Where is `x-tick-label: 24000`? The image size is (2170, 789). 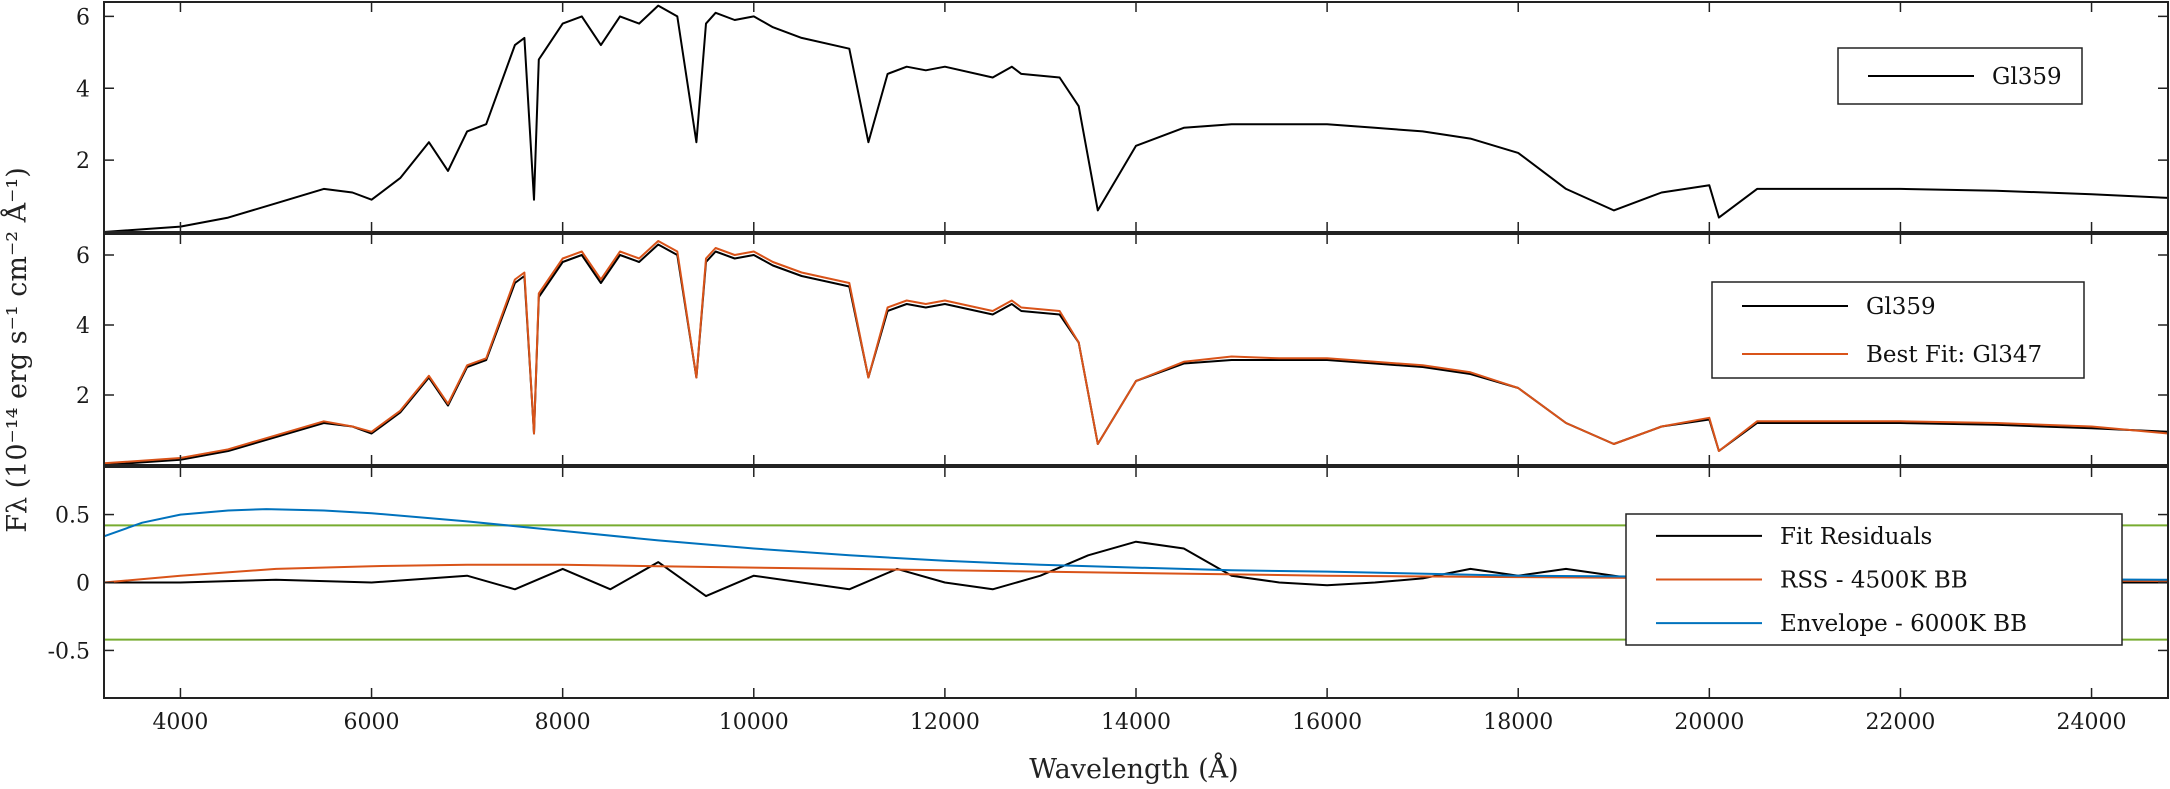
x-tick-label: 24000 is located at coordinates (2092, 722).